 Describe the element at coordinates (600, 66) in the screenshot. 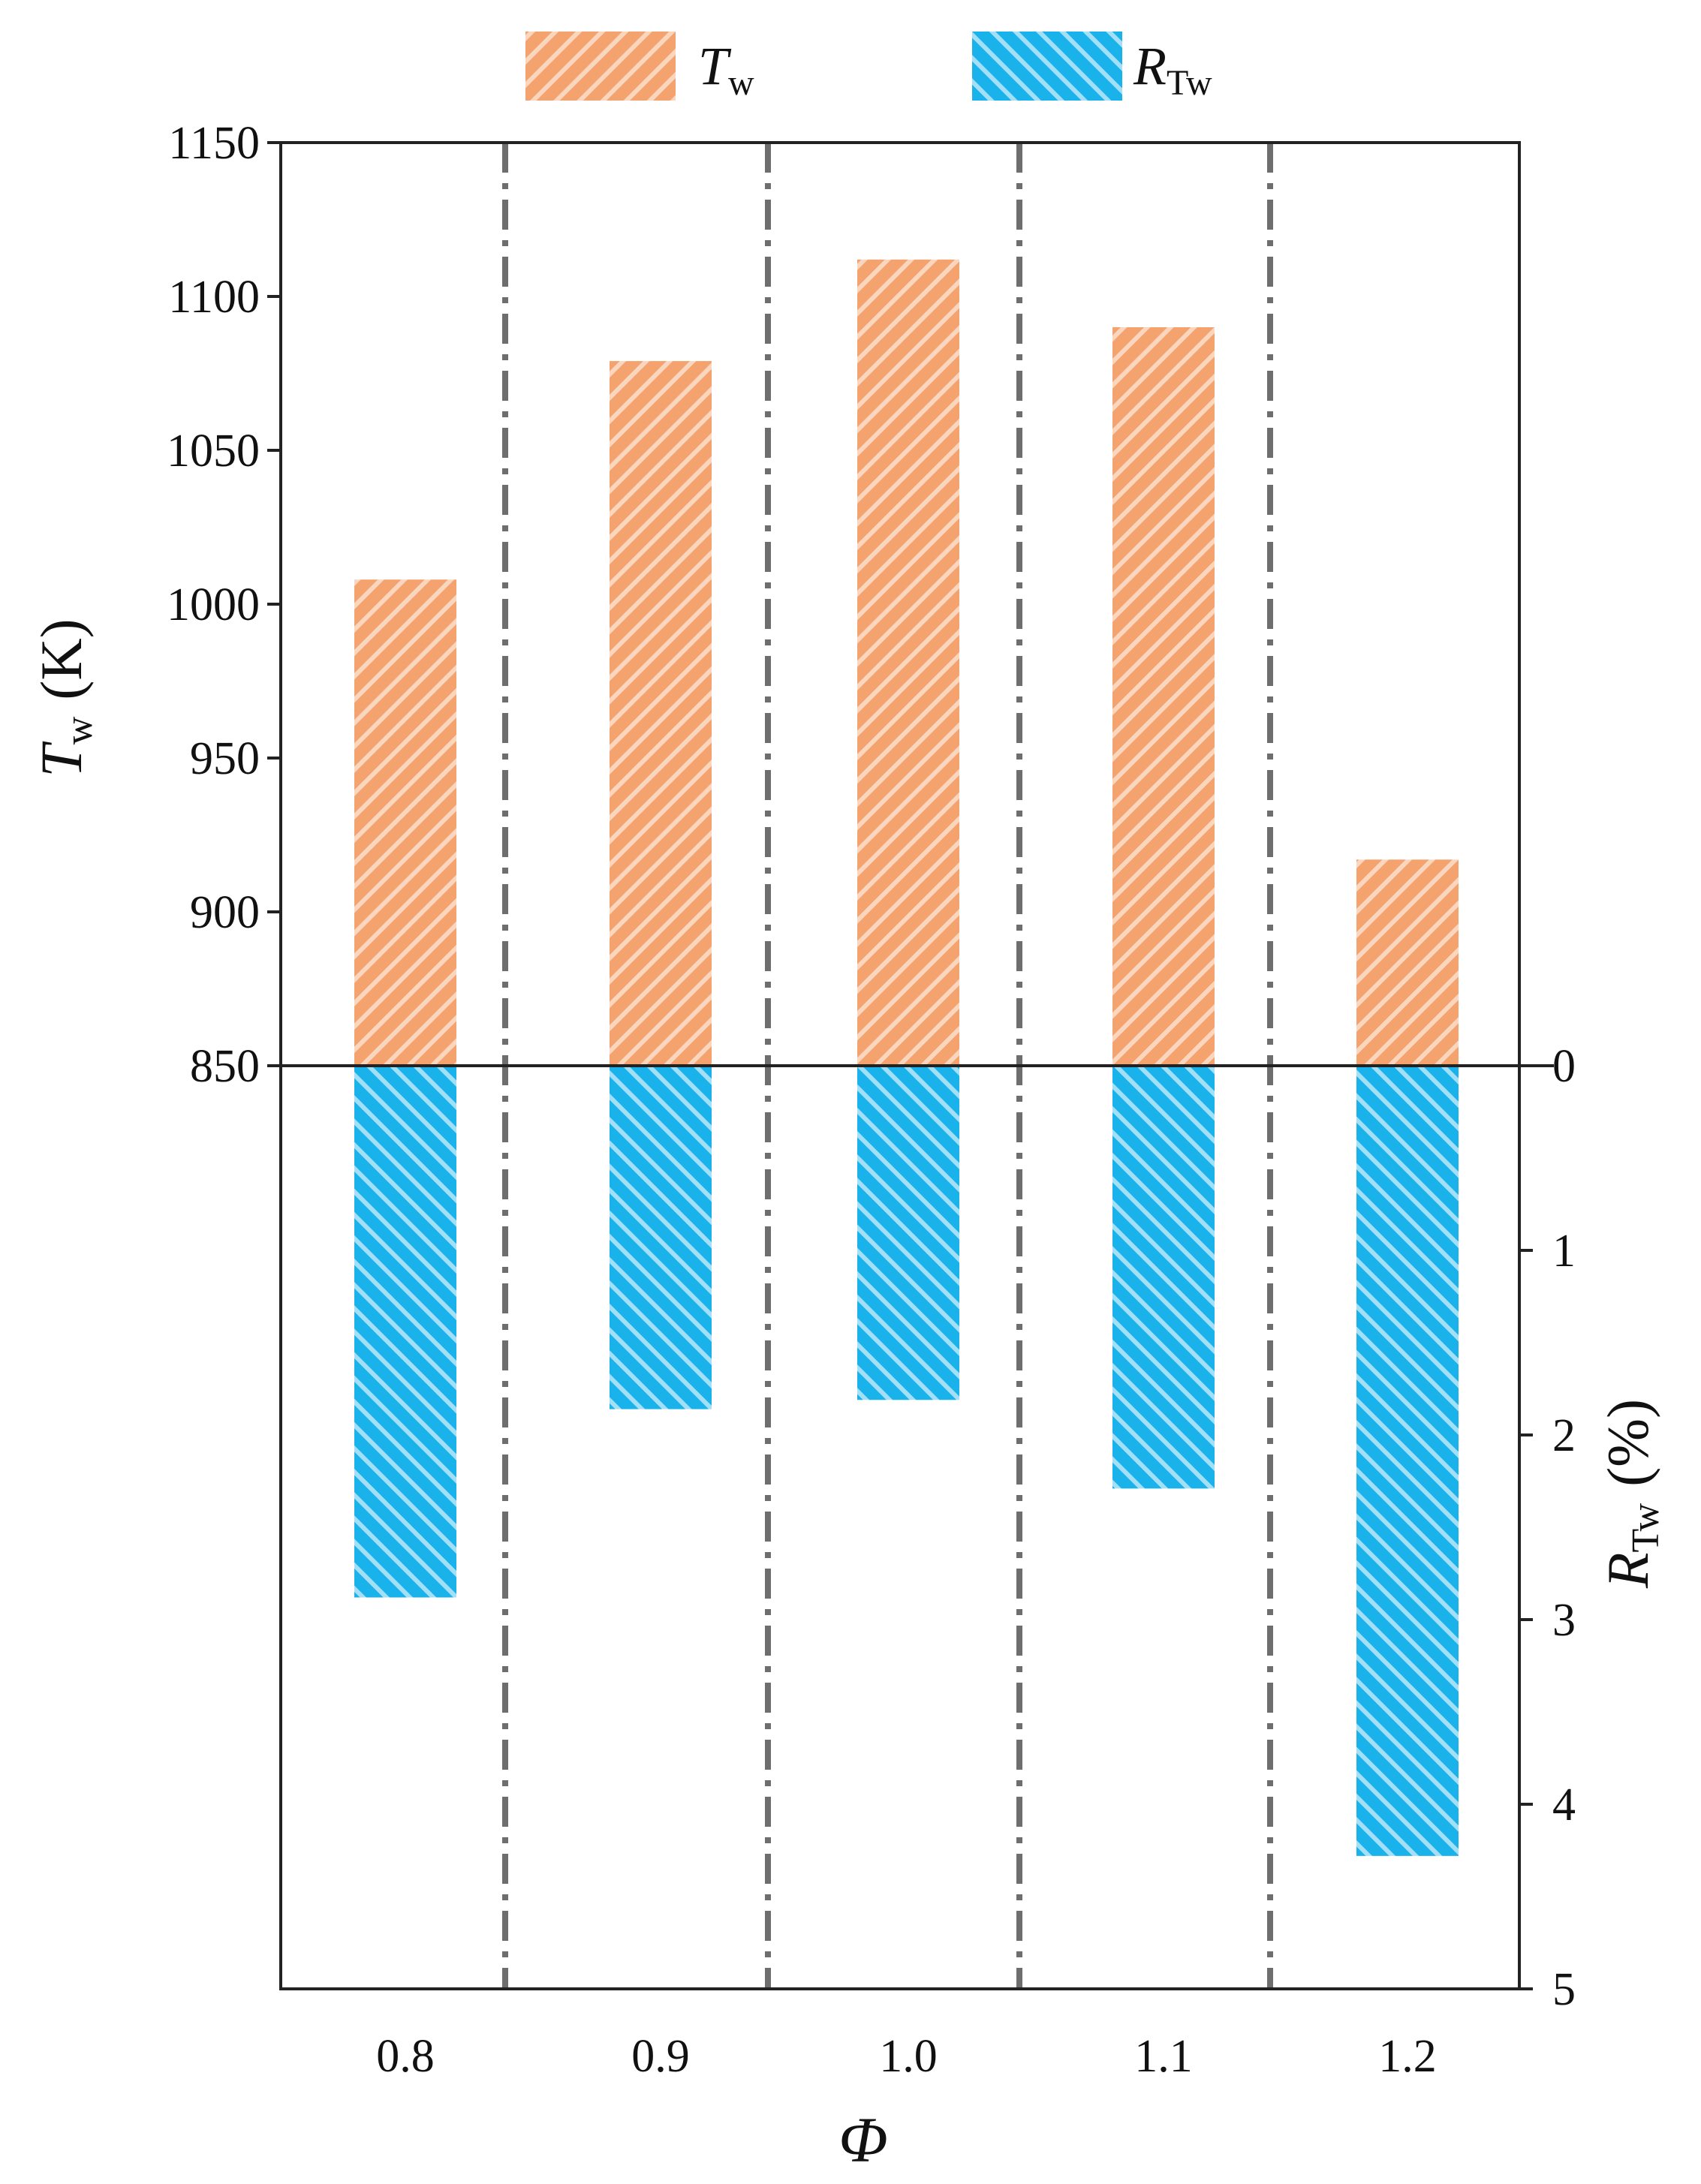

I see `legend-swatch-tw` at that location.